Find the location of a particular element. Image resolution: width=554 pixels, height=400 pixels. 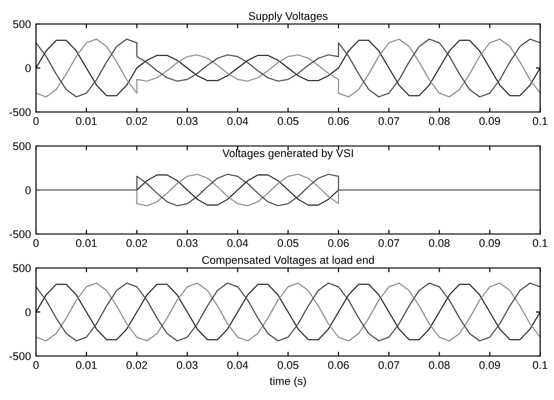

chart-title: Supply Voltages is located at coordinates (288, 17).